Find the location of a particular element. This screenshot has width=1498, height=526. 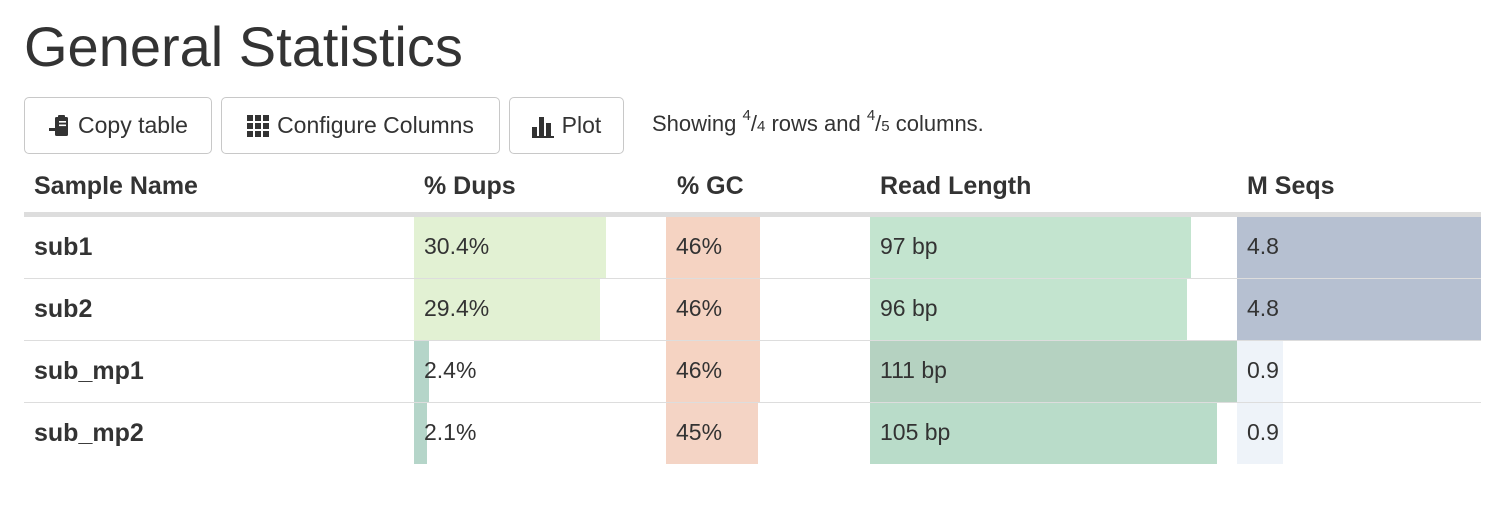

dups-cell: 30.4% is located at coordinates (540, 247).